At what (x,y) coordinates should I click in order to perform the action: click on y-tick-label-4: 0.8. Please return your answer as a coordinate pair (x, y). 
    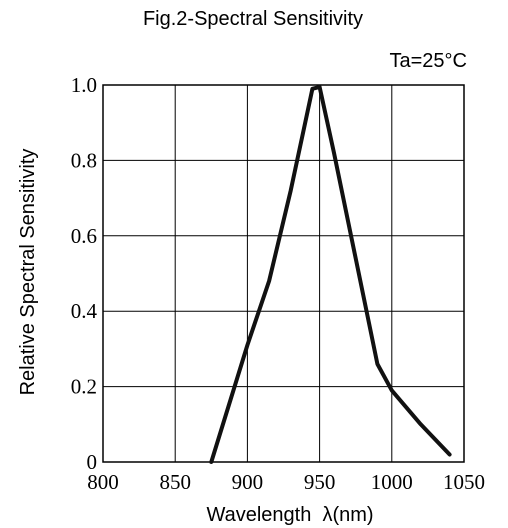
    Looking at the image, I should click on (84, 160).